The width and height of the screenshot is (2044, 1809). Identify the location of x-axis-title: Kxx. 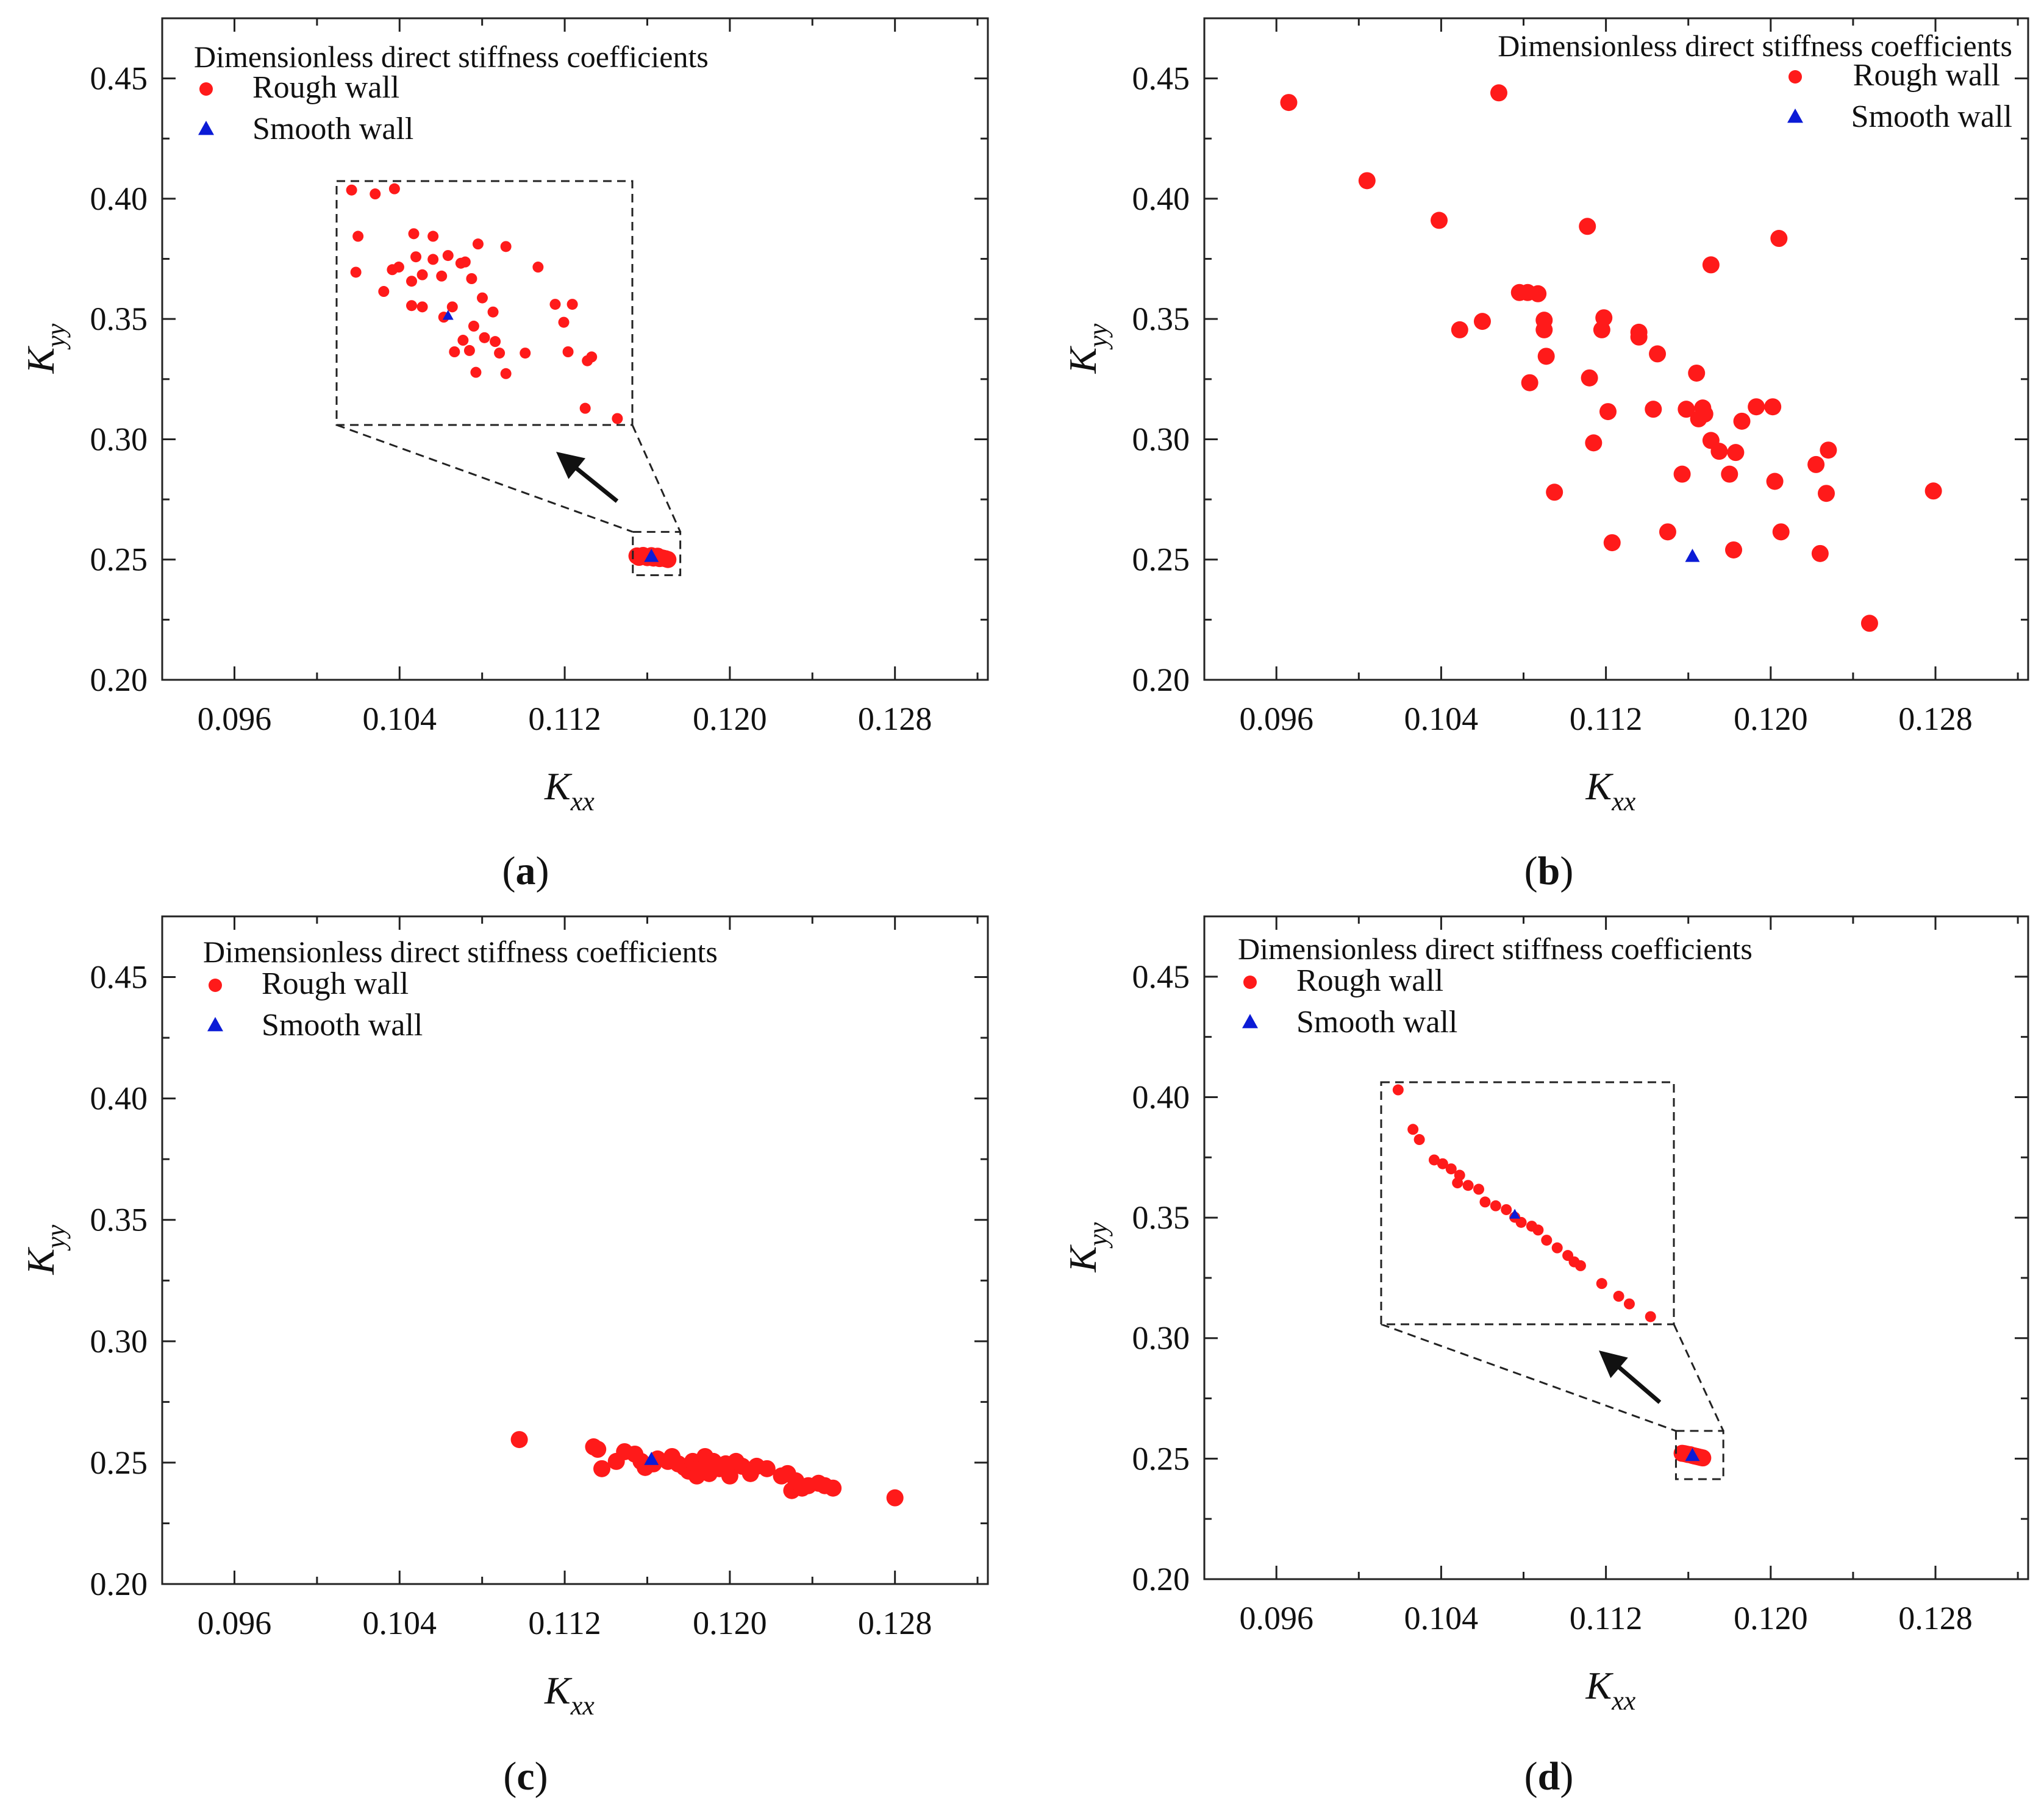
(569, 1695).